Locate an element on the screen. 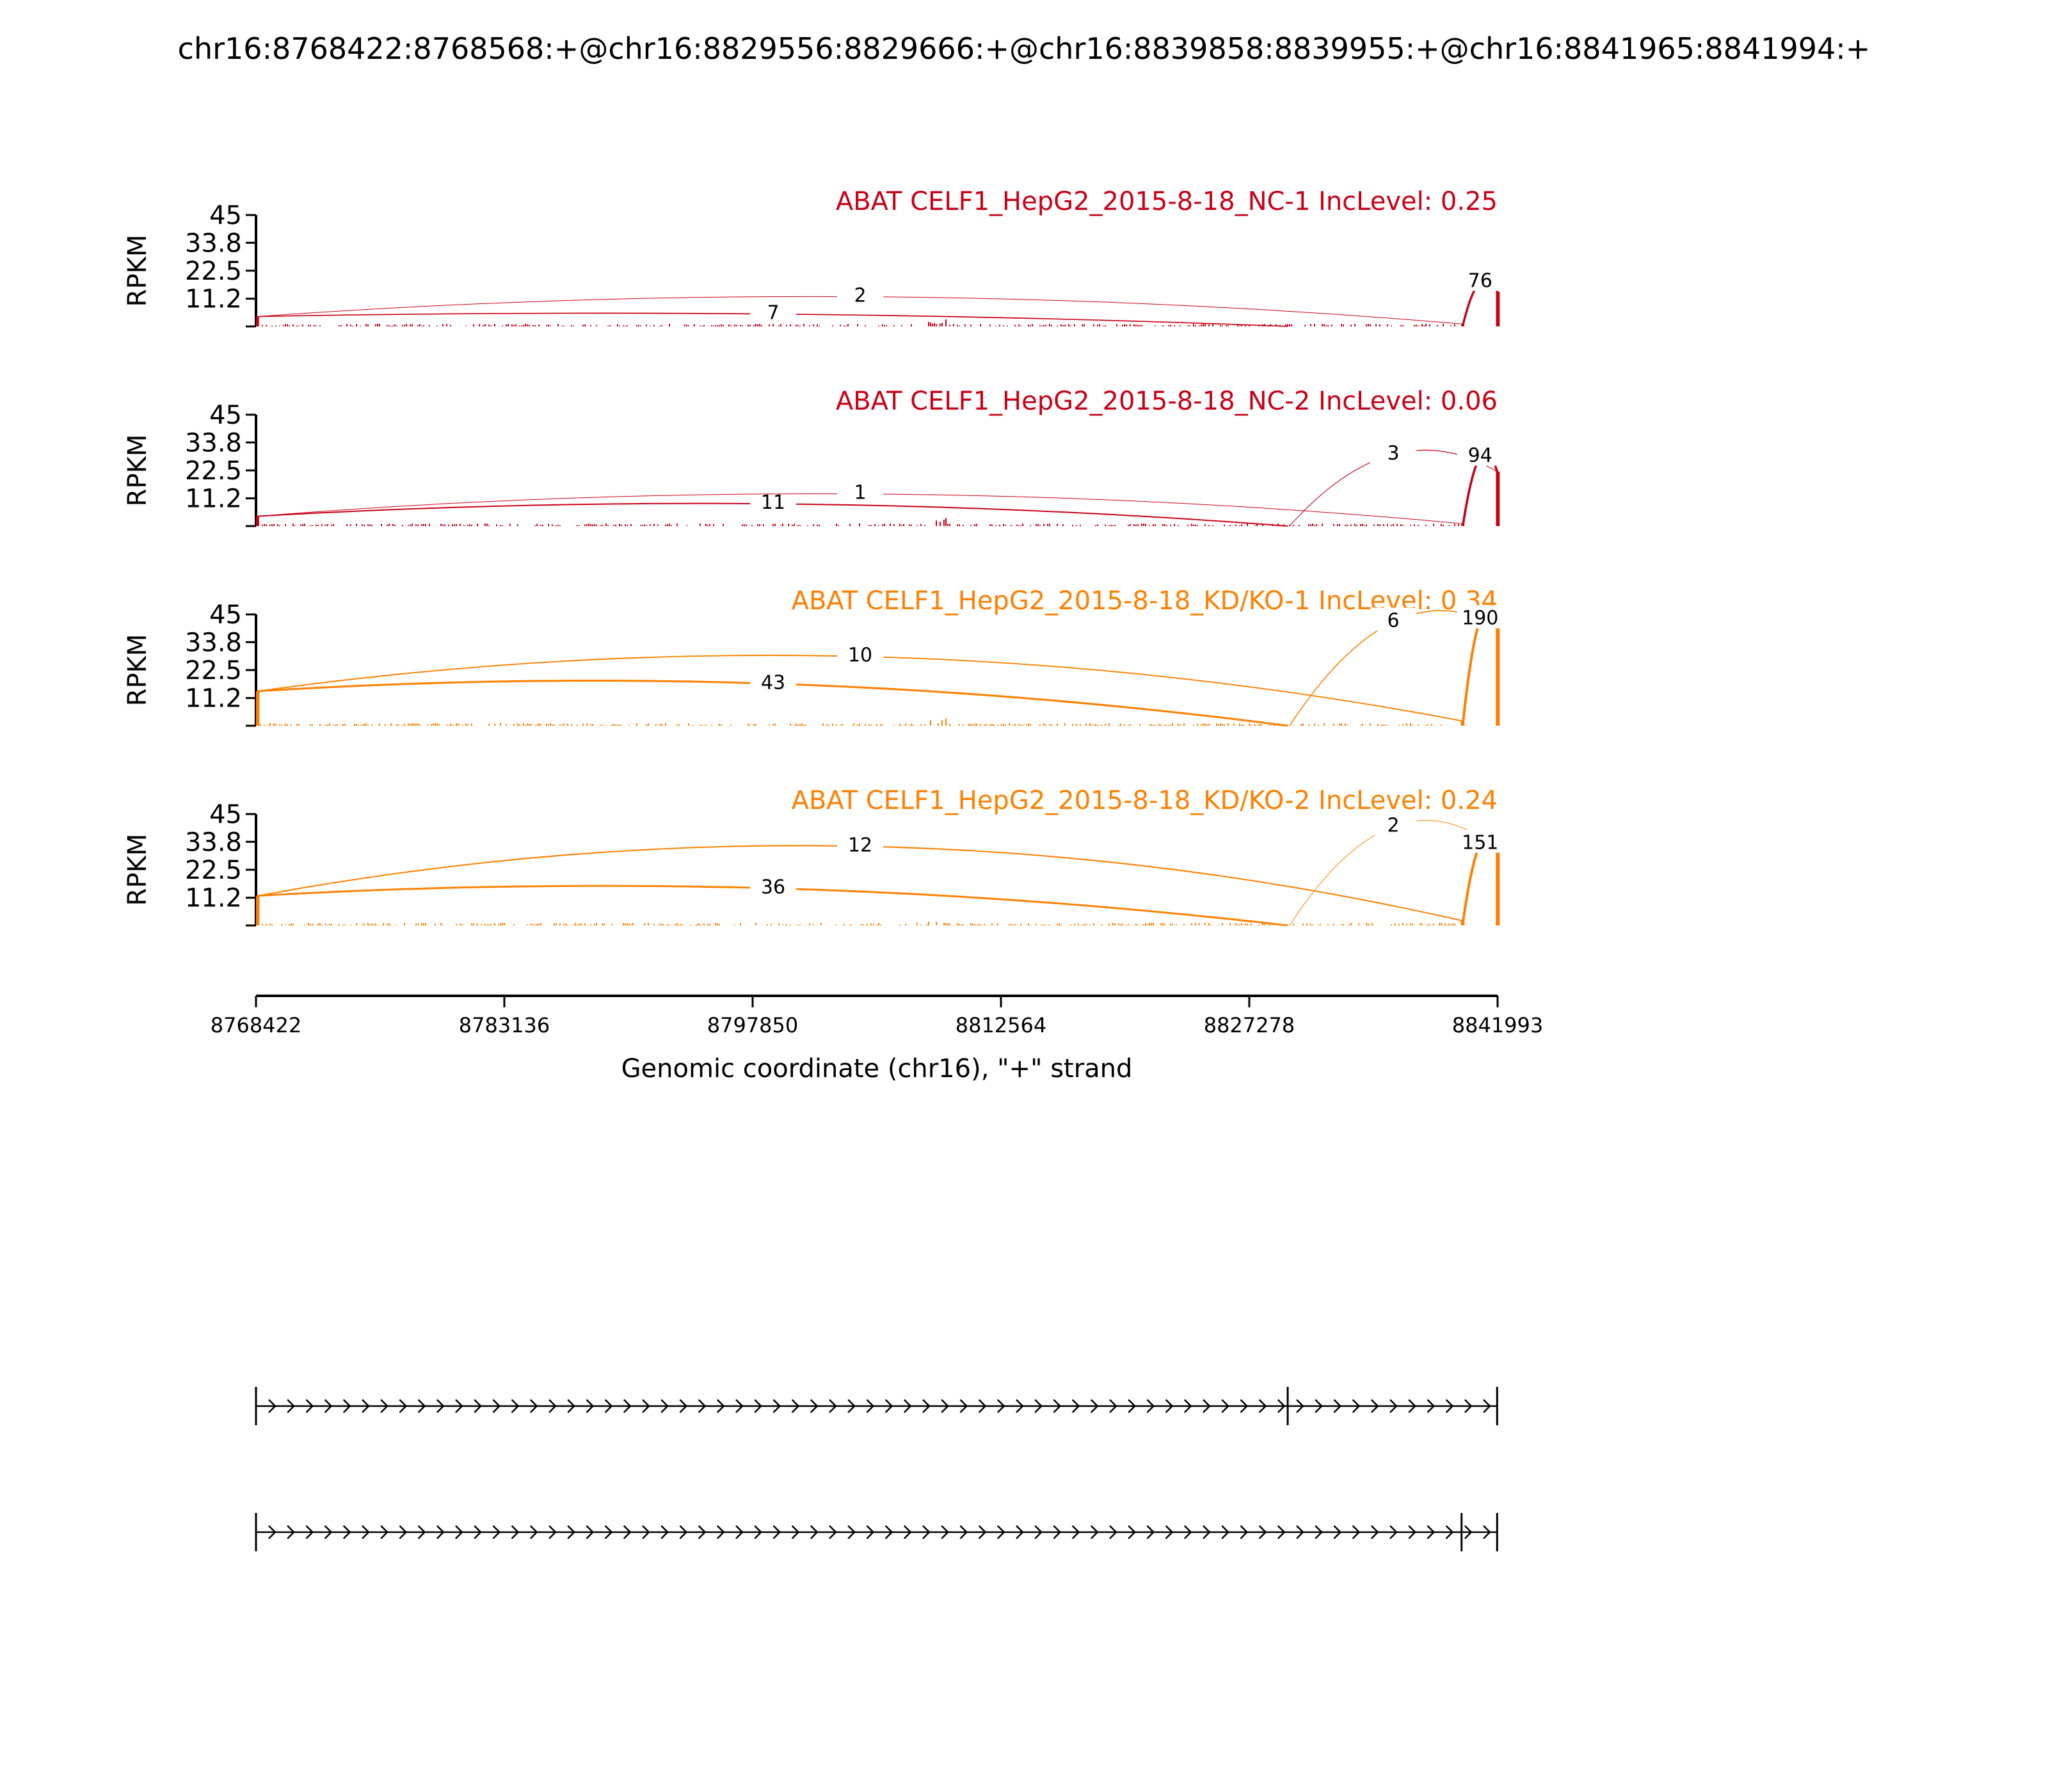  junction-count: 3 is located at coordinates (1394, 453).